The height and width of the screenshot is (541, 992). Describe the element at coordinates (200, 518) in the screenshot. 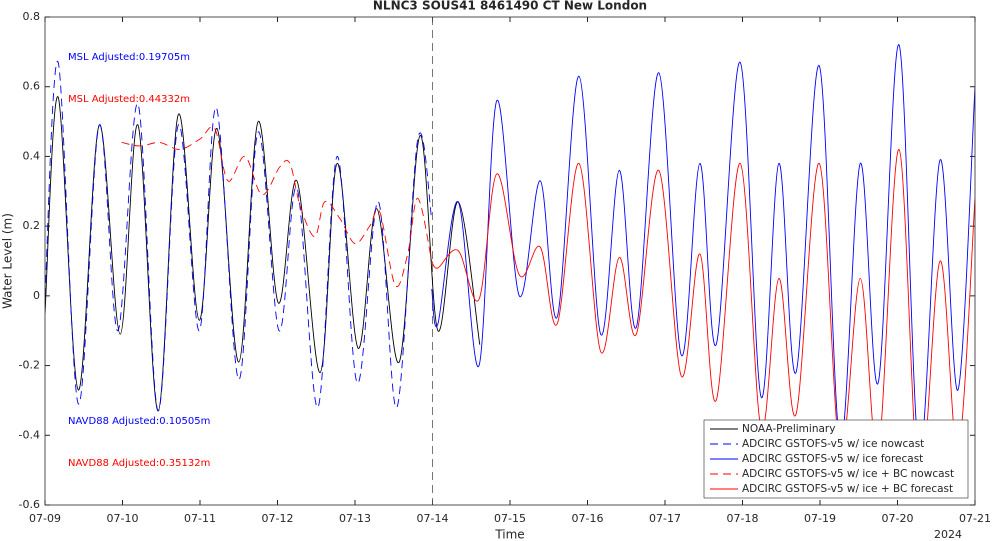

I see `x-tick-label: 07-11` at that location.